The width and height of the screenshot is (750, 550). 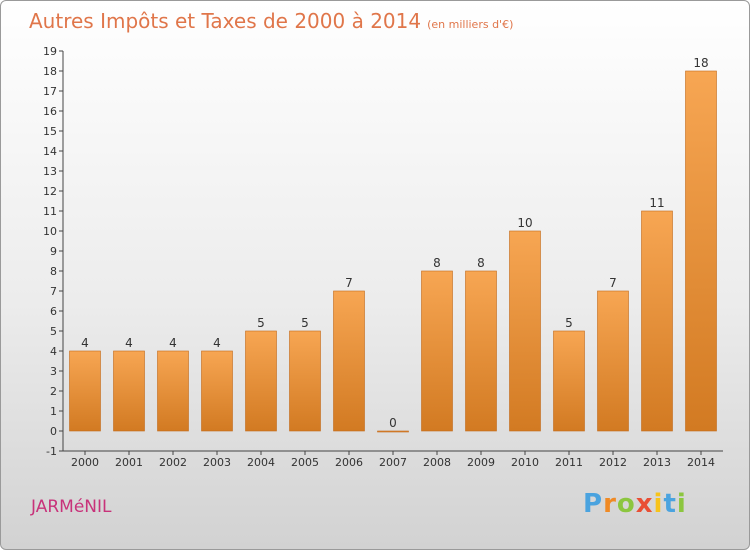 I want to click on chart-title-text: Autres Impôts et Taxes de 2000 à 2014, so click(x=225, y=21).